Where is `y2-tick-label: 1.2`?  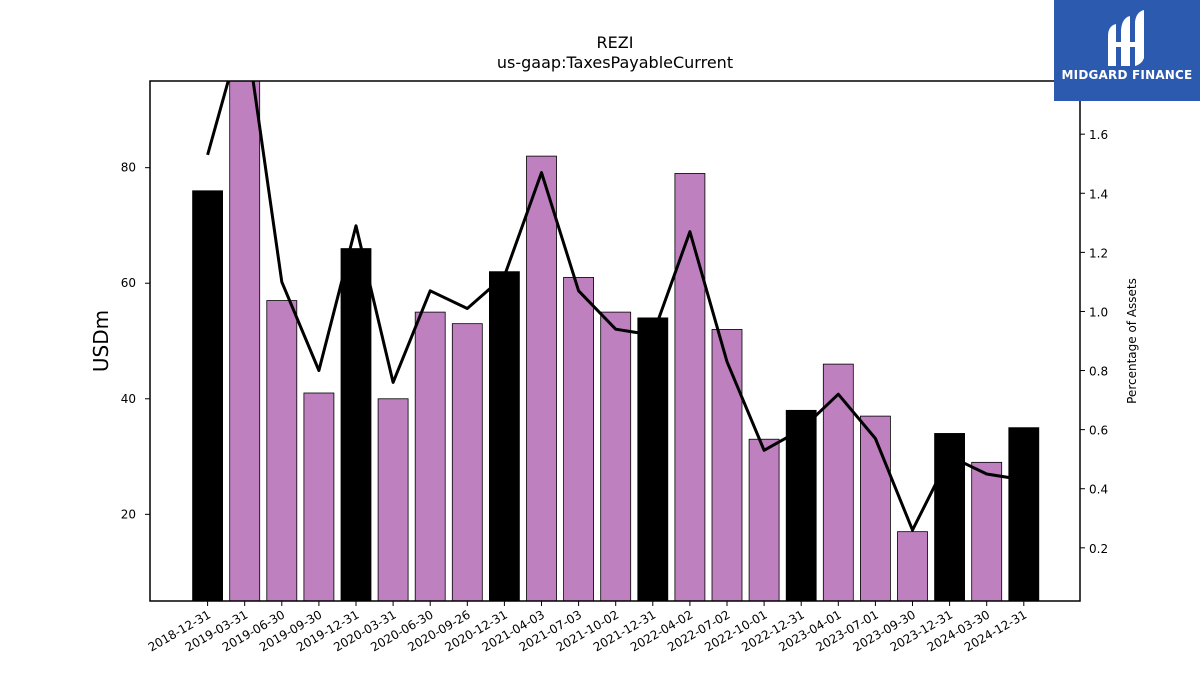 y2-tick-label: 1.2 is located at coordinates (1098, 253).